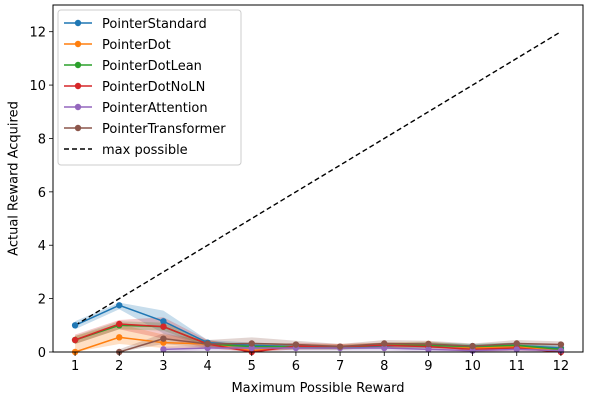  Describe the element at coordinates (78, 23) in the screenshot. I see `legend-marker-pointerstandard` at that location.